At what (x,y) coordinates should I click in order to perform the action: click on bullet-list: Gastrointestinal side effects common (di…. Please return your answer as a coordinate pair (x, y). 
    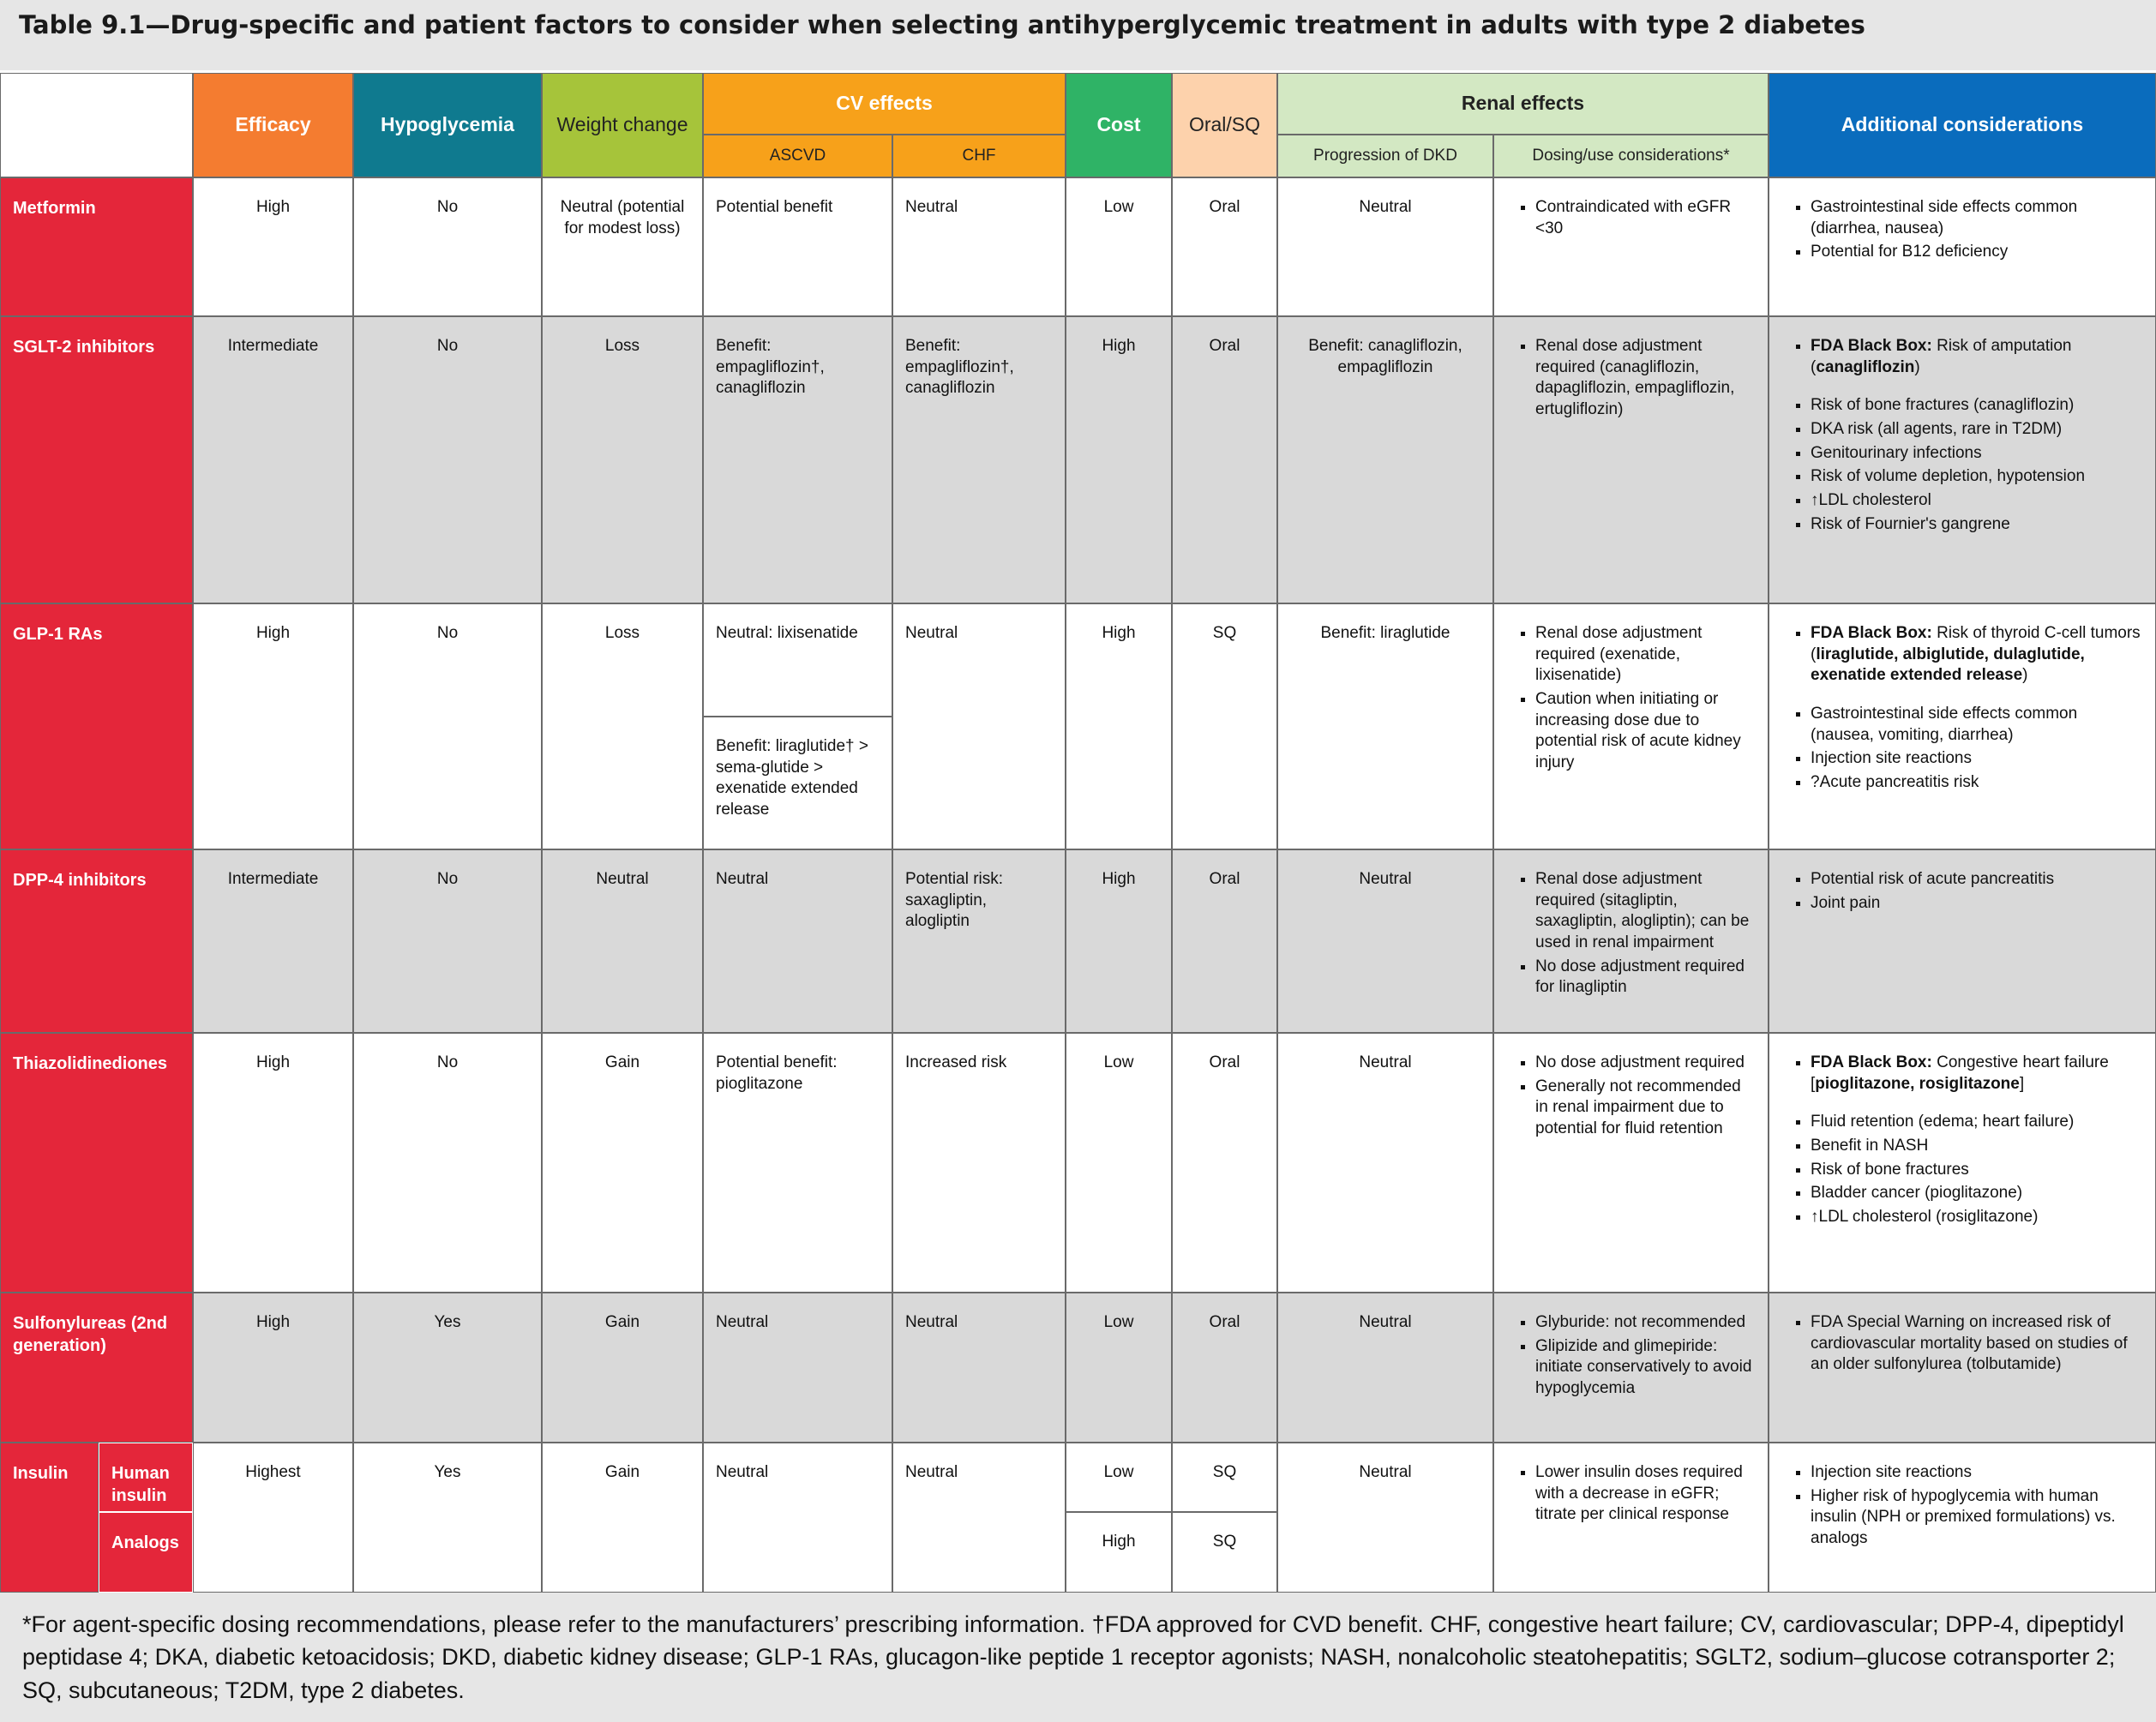
    Looking at the image, I should click on (1962, 230).